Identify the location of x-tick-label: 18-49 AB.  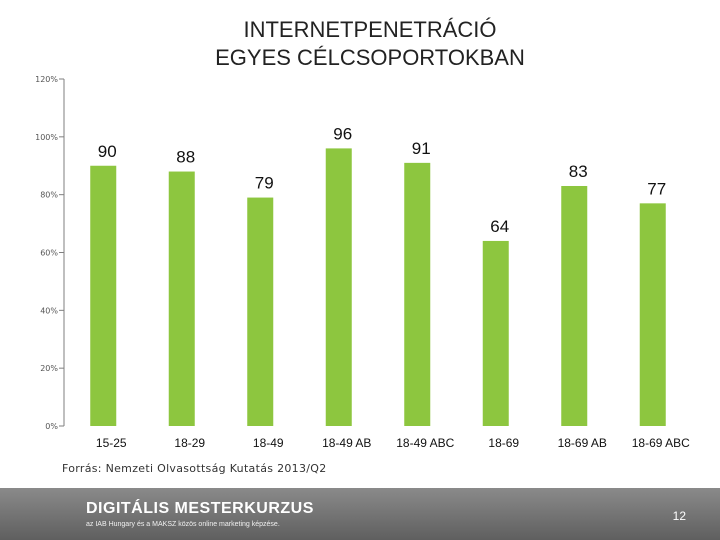
(346, 443).